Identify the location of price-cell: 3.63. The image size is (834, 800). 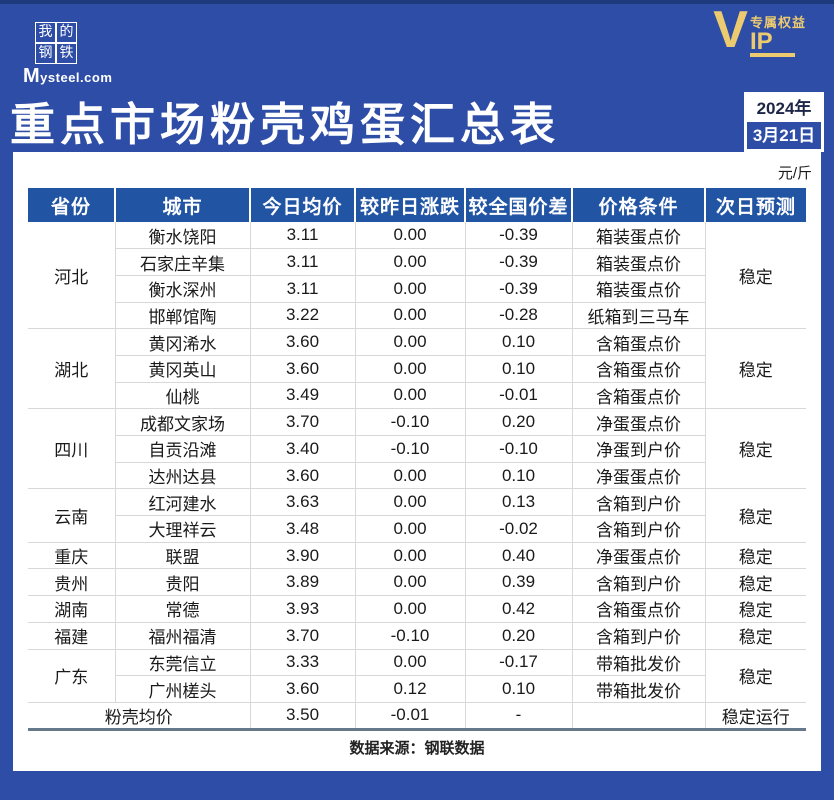
(302, 502).